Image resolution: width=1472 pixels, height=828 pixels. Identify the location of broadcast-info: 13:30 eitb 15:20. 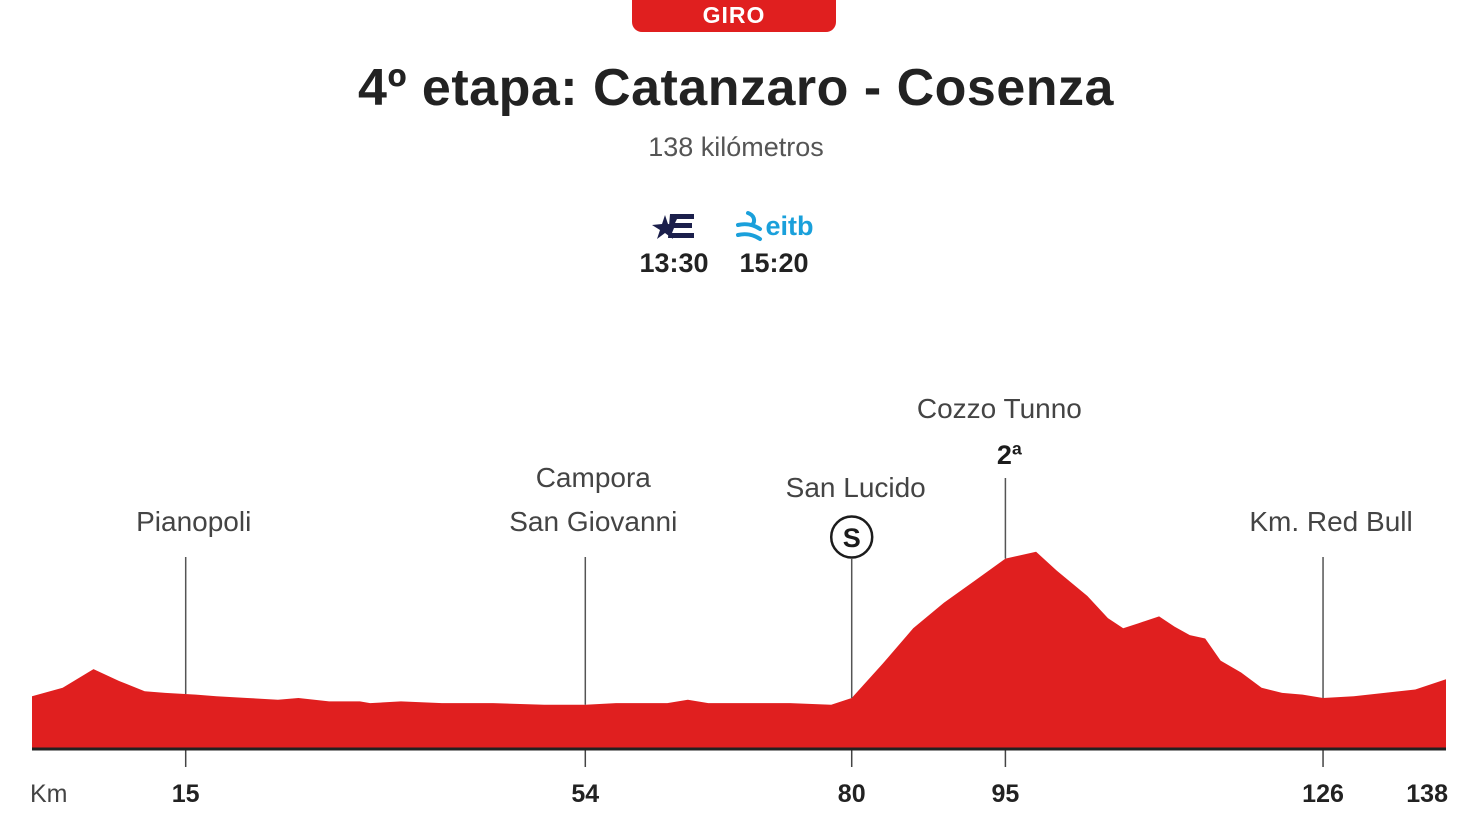
(736, 251).